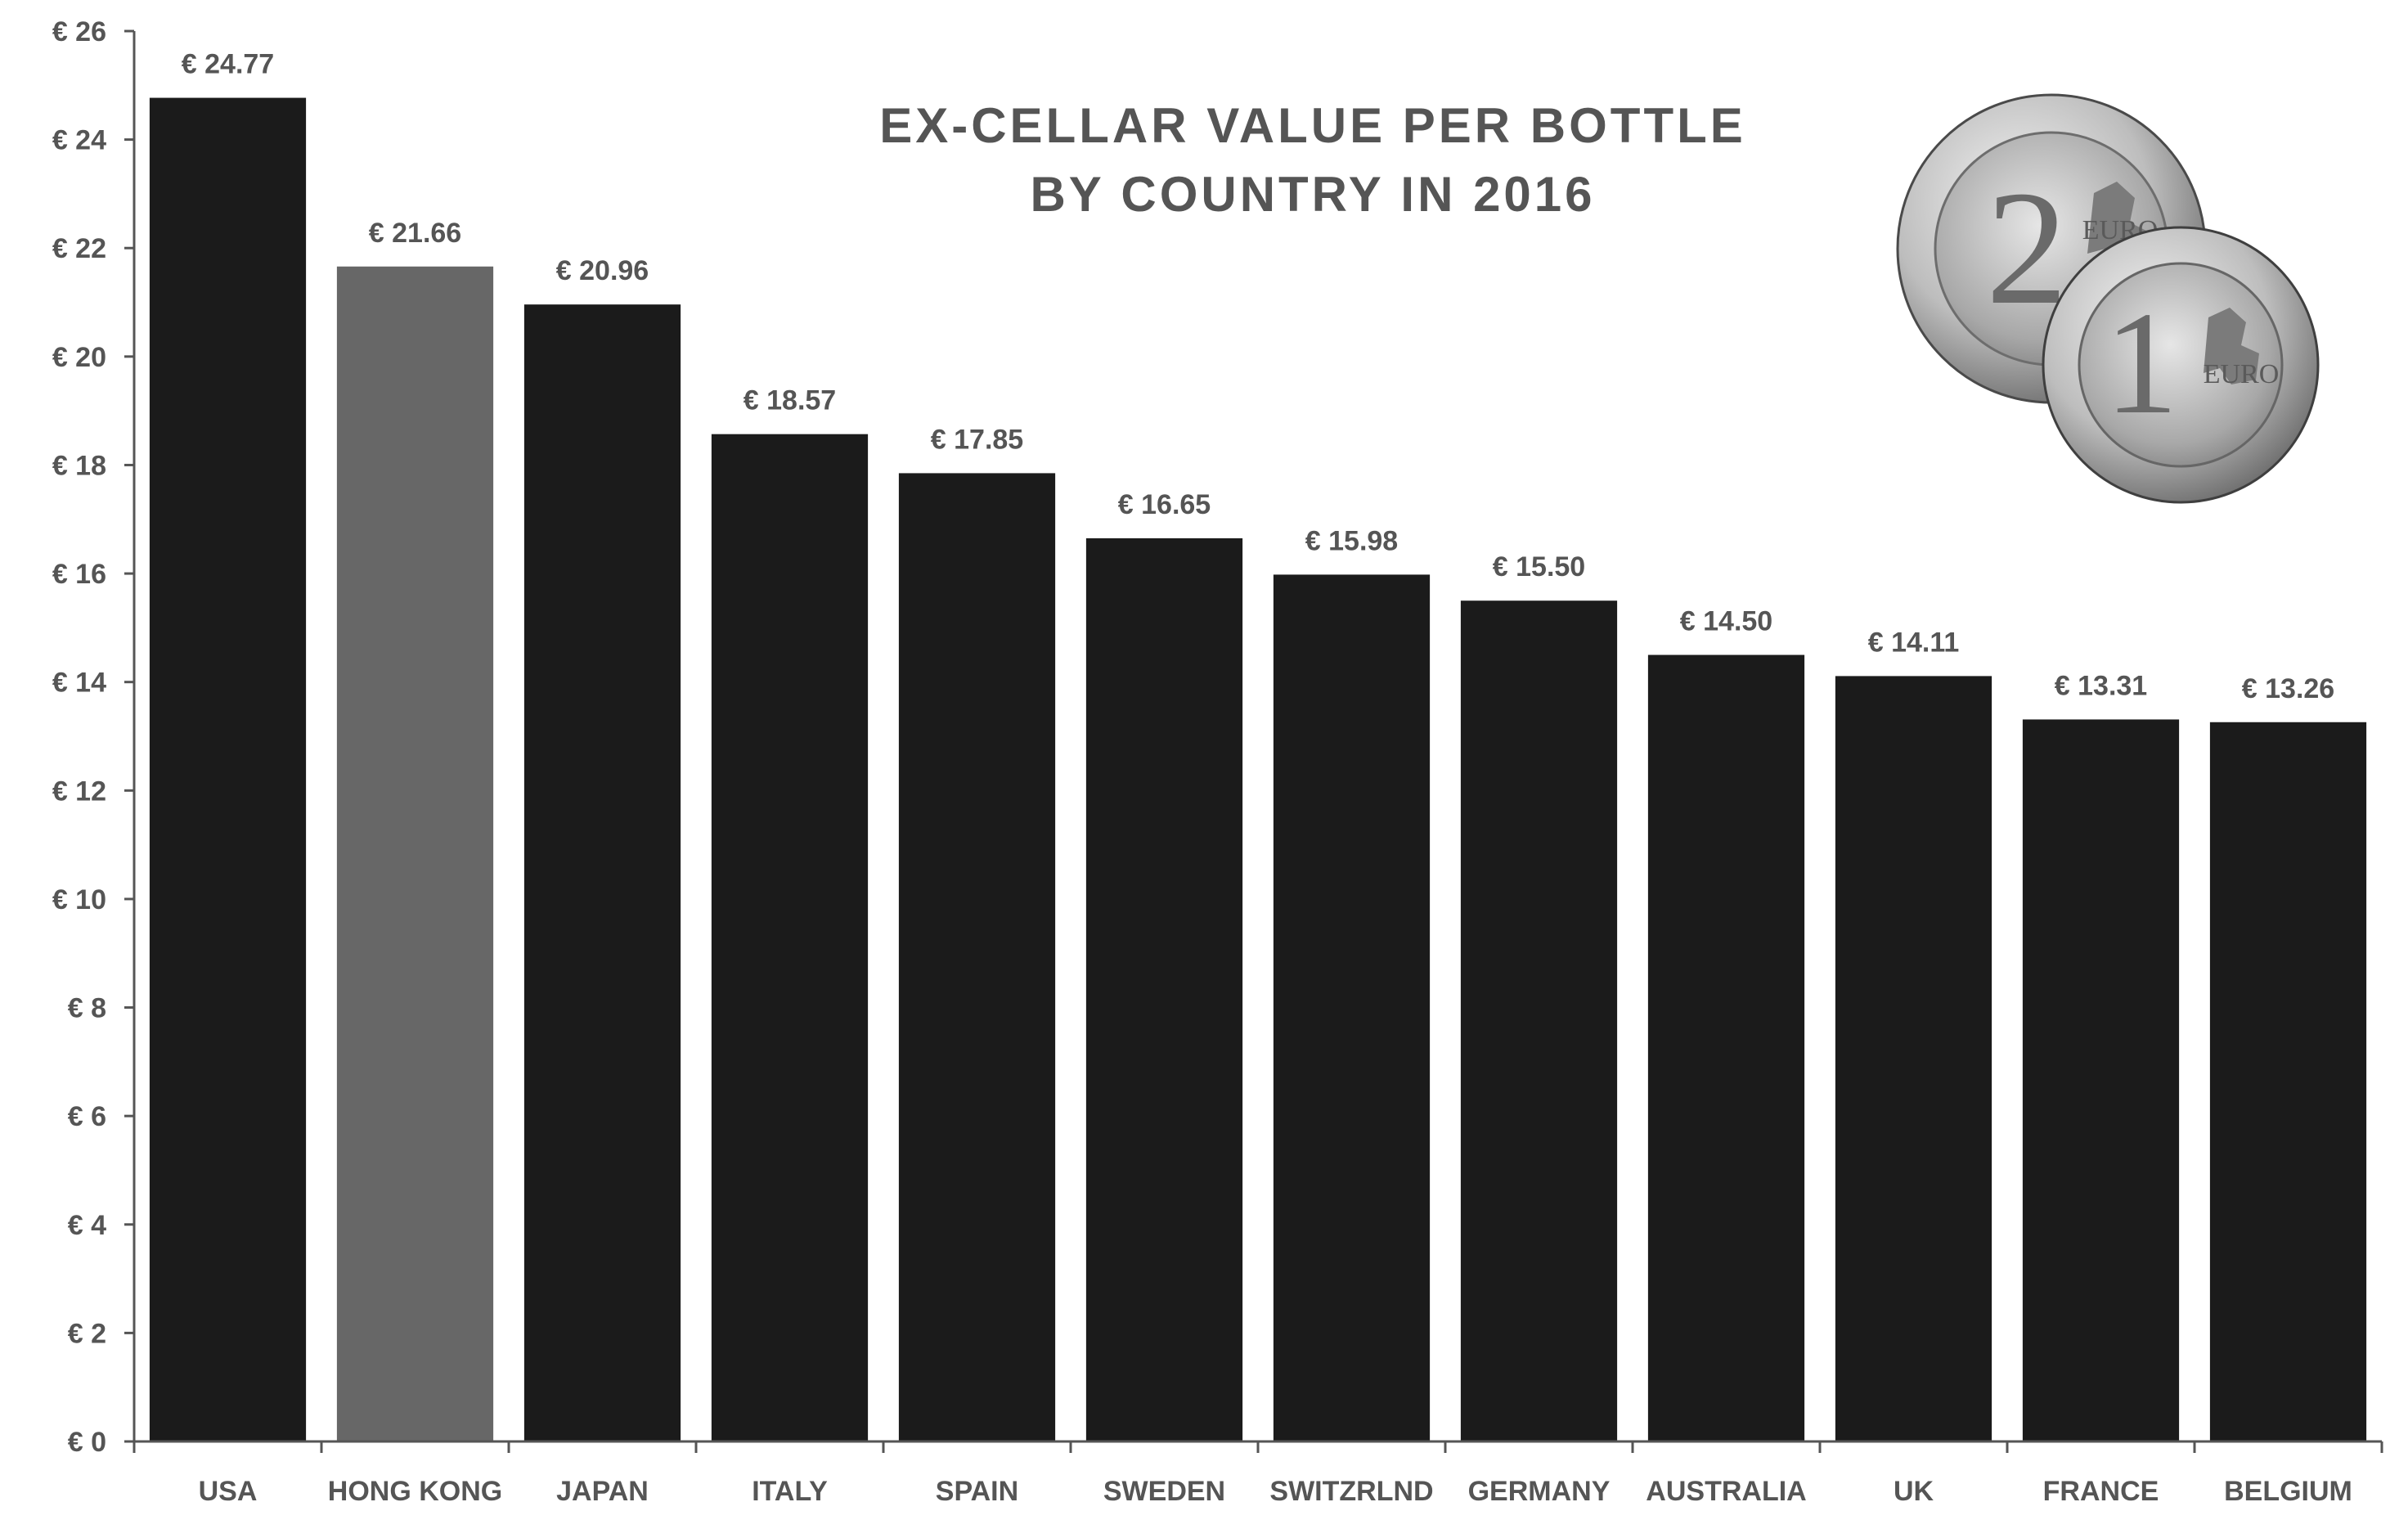 Image resolution: width=2408 pixels, height=1538 pixels. What do you see at coordinates (1352, 1008) in the screenshot?
I see `bar-switzrlnd` at bounding box center [1352, 1008].